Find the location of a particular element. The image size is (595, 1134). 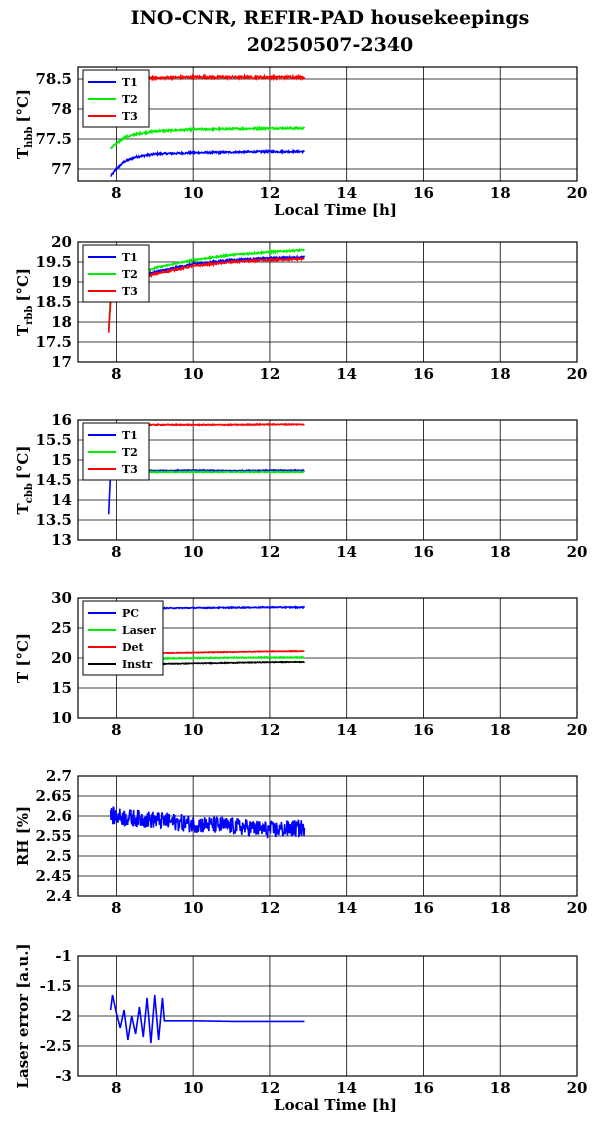

y-tick-label: 17 is located at coordinates (61, 362).